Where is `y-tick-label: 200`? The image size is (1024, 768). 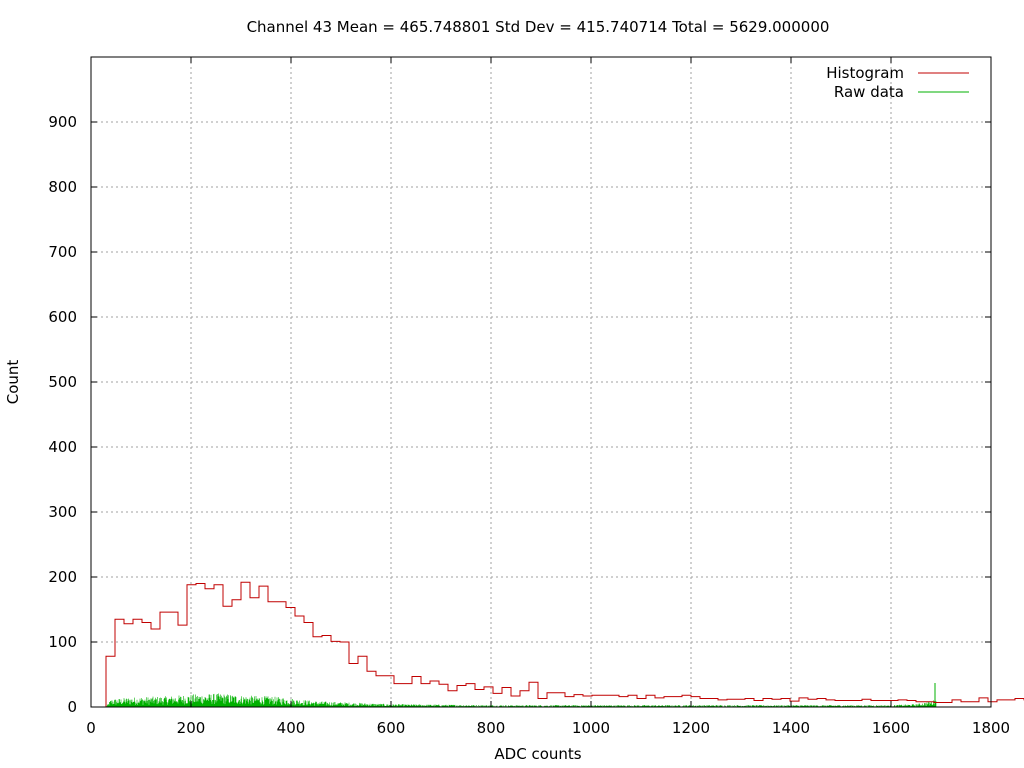 y-tick-label: 200 is located at coordinates (62, 577).